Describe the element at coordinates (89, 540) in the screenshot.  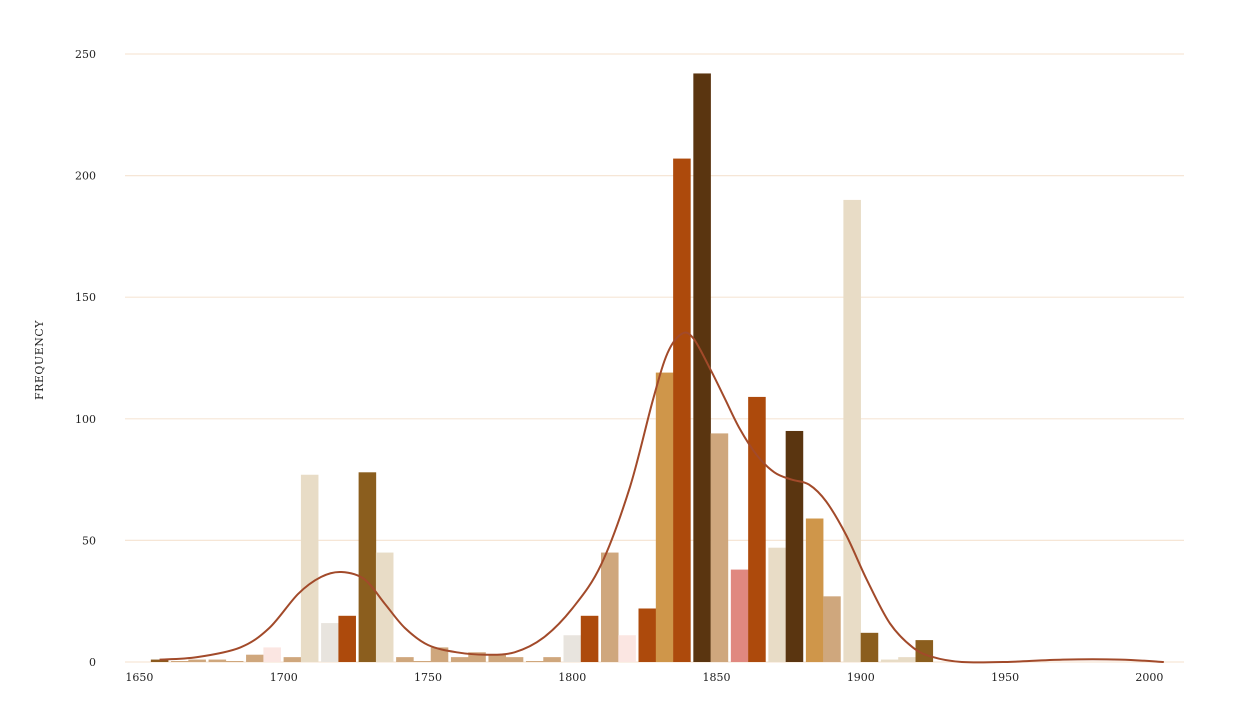
I see `y-tick-label: 50` at that location.